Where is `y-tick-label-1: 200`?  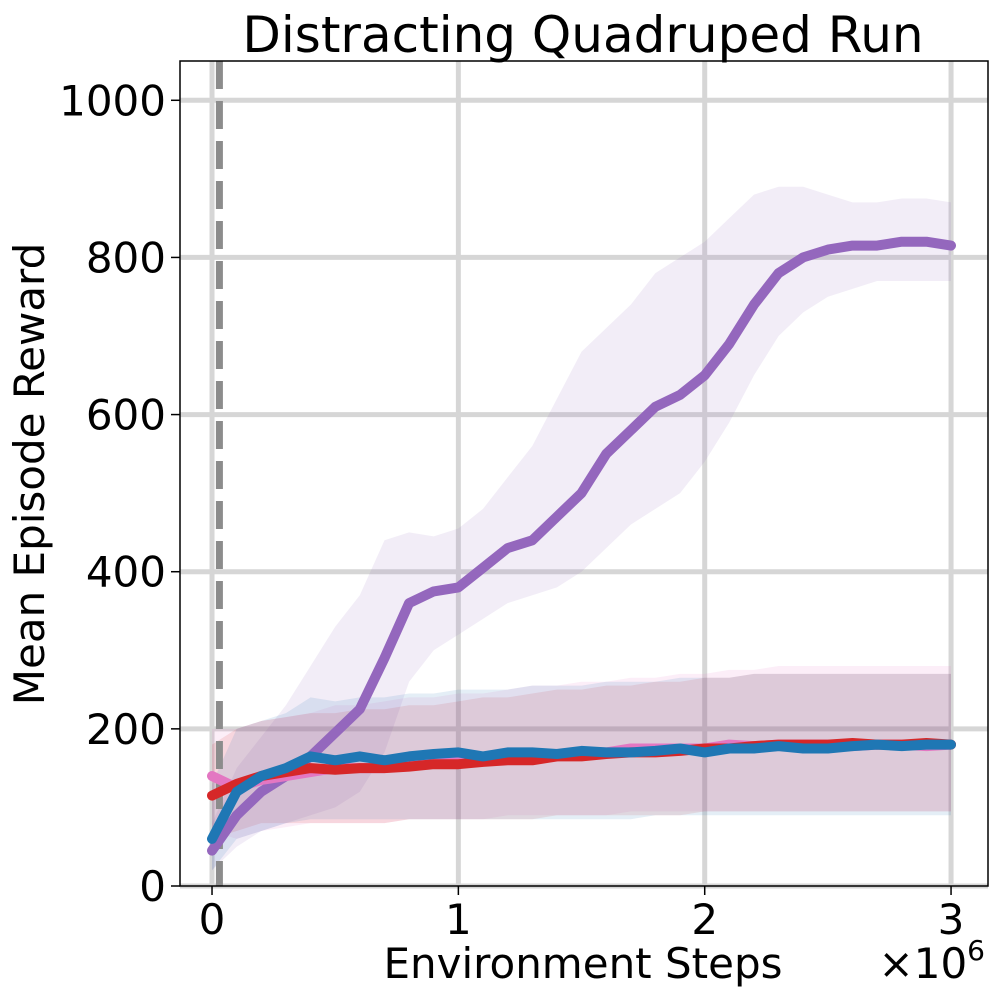 y-tick-label-1: 200 is located at coordinates (126, 729).